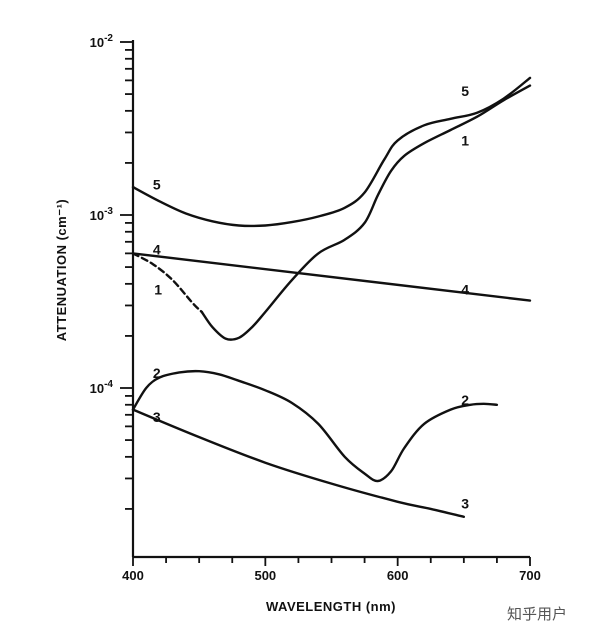  Describe the element at coordinates (398, 575) in the screenshot. I see `x-tick-label: 600` at that location.